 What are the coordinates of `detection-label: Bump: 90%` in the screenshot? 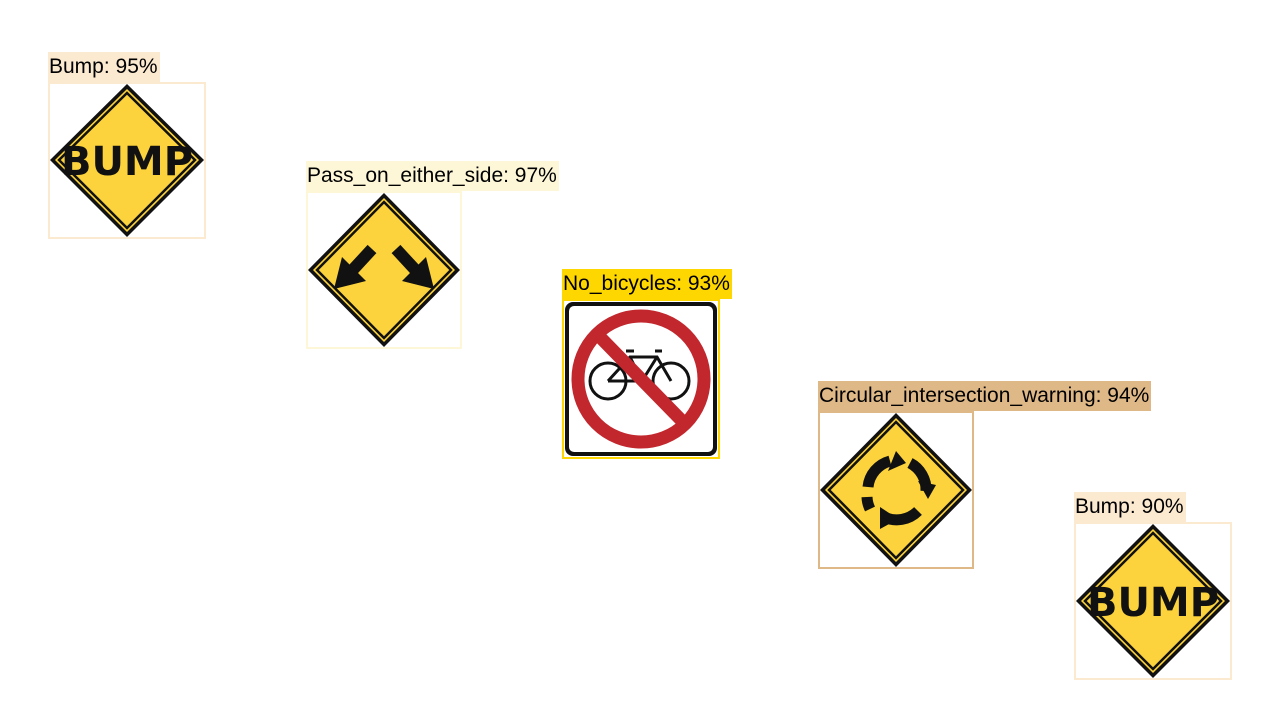 It's located at (1130, 507).